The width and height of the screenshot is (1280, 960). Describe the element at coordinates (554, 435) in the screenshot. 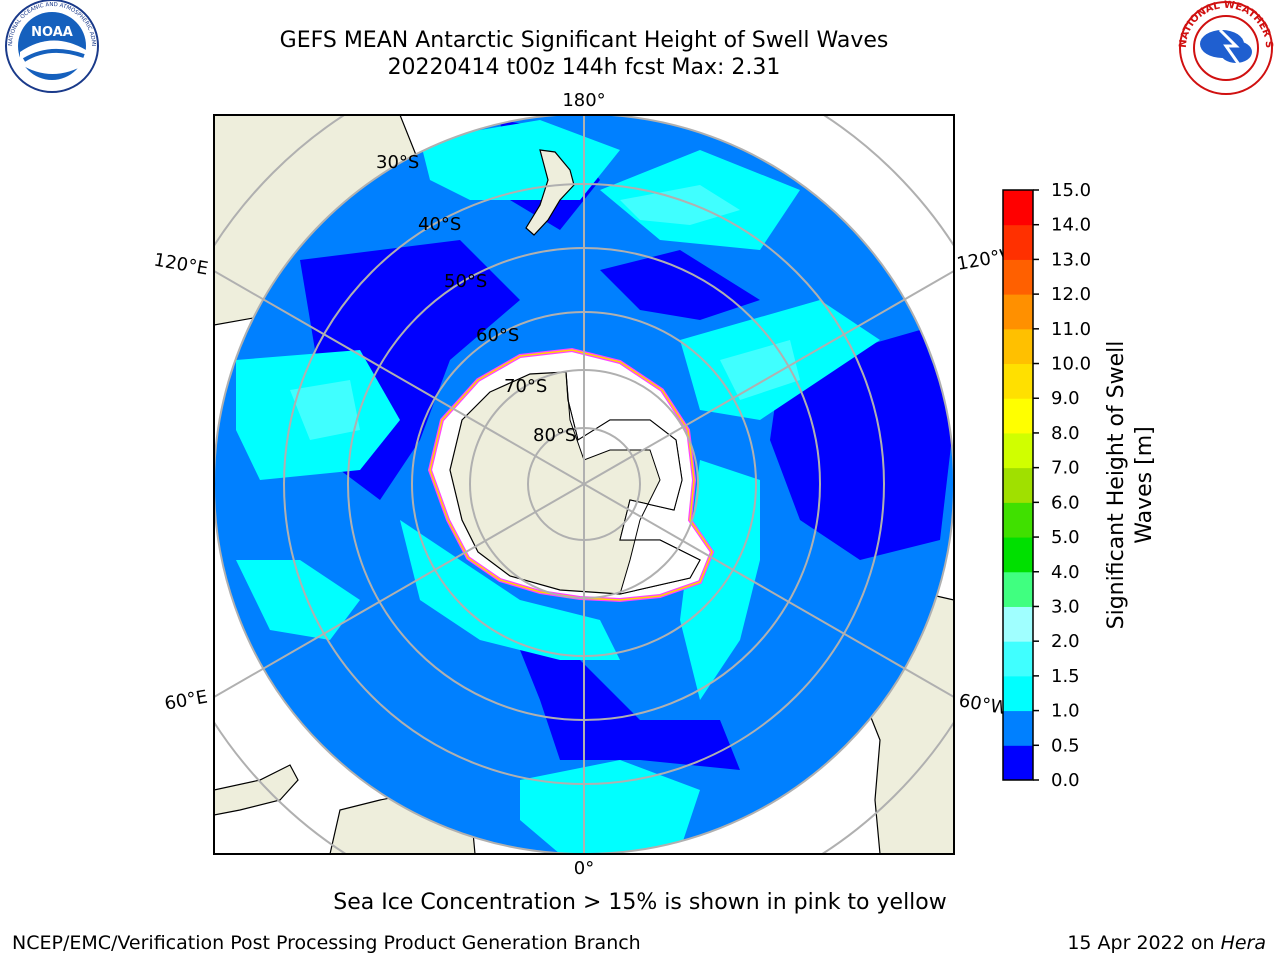

I see `lat-label-80s: 80°S` at that location.